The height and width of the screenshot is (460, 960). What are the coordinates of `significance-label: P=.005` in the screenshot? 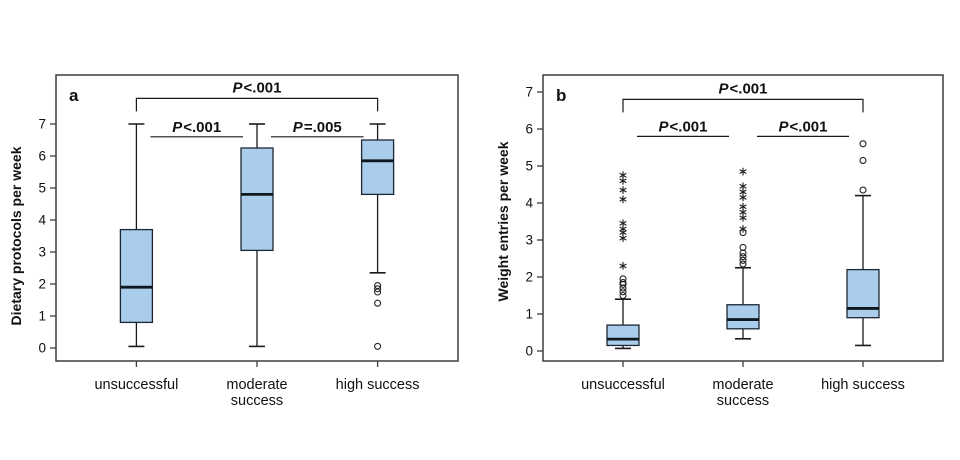 It's located at (317, 127).